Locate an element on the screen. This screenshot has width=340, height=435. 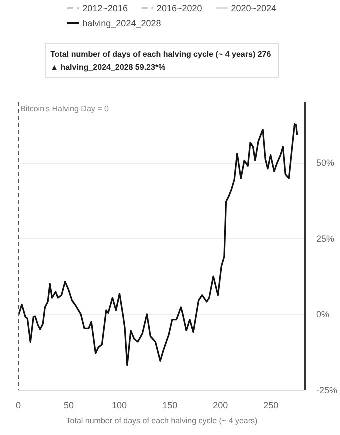
x-tick-label: 100 is located at coordinates (120, 405).